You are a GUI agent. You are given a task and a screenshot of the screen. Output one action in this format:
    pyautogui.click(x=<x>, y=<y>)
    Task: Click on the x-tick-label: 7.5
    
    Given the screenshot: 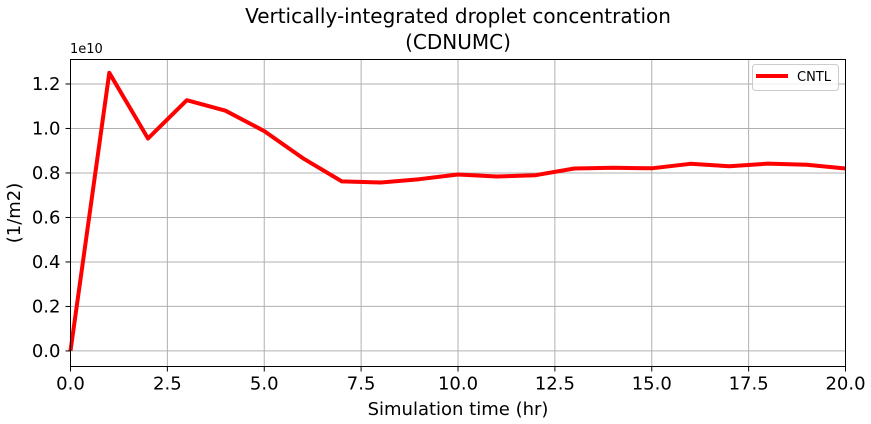 What is the action you would take?
    pyautogui.click(x=361, y=384)
    